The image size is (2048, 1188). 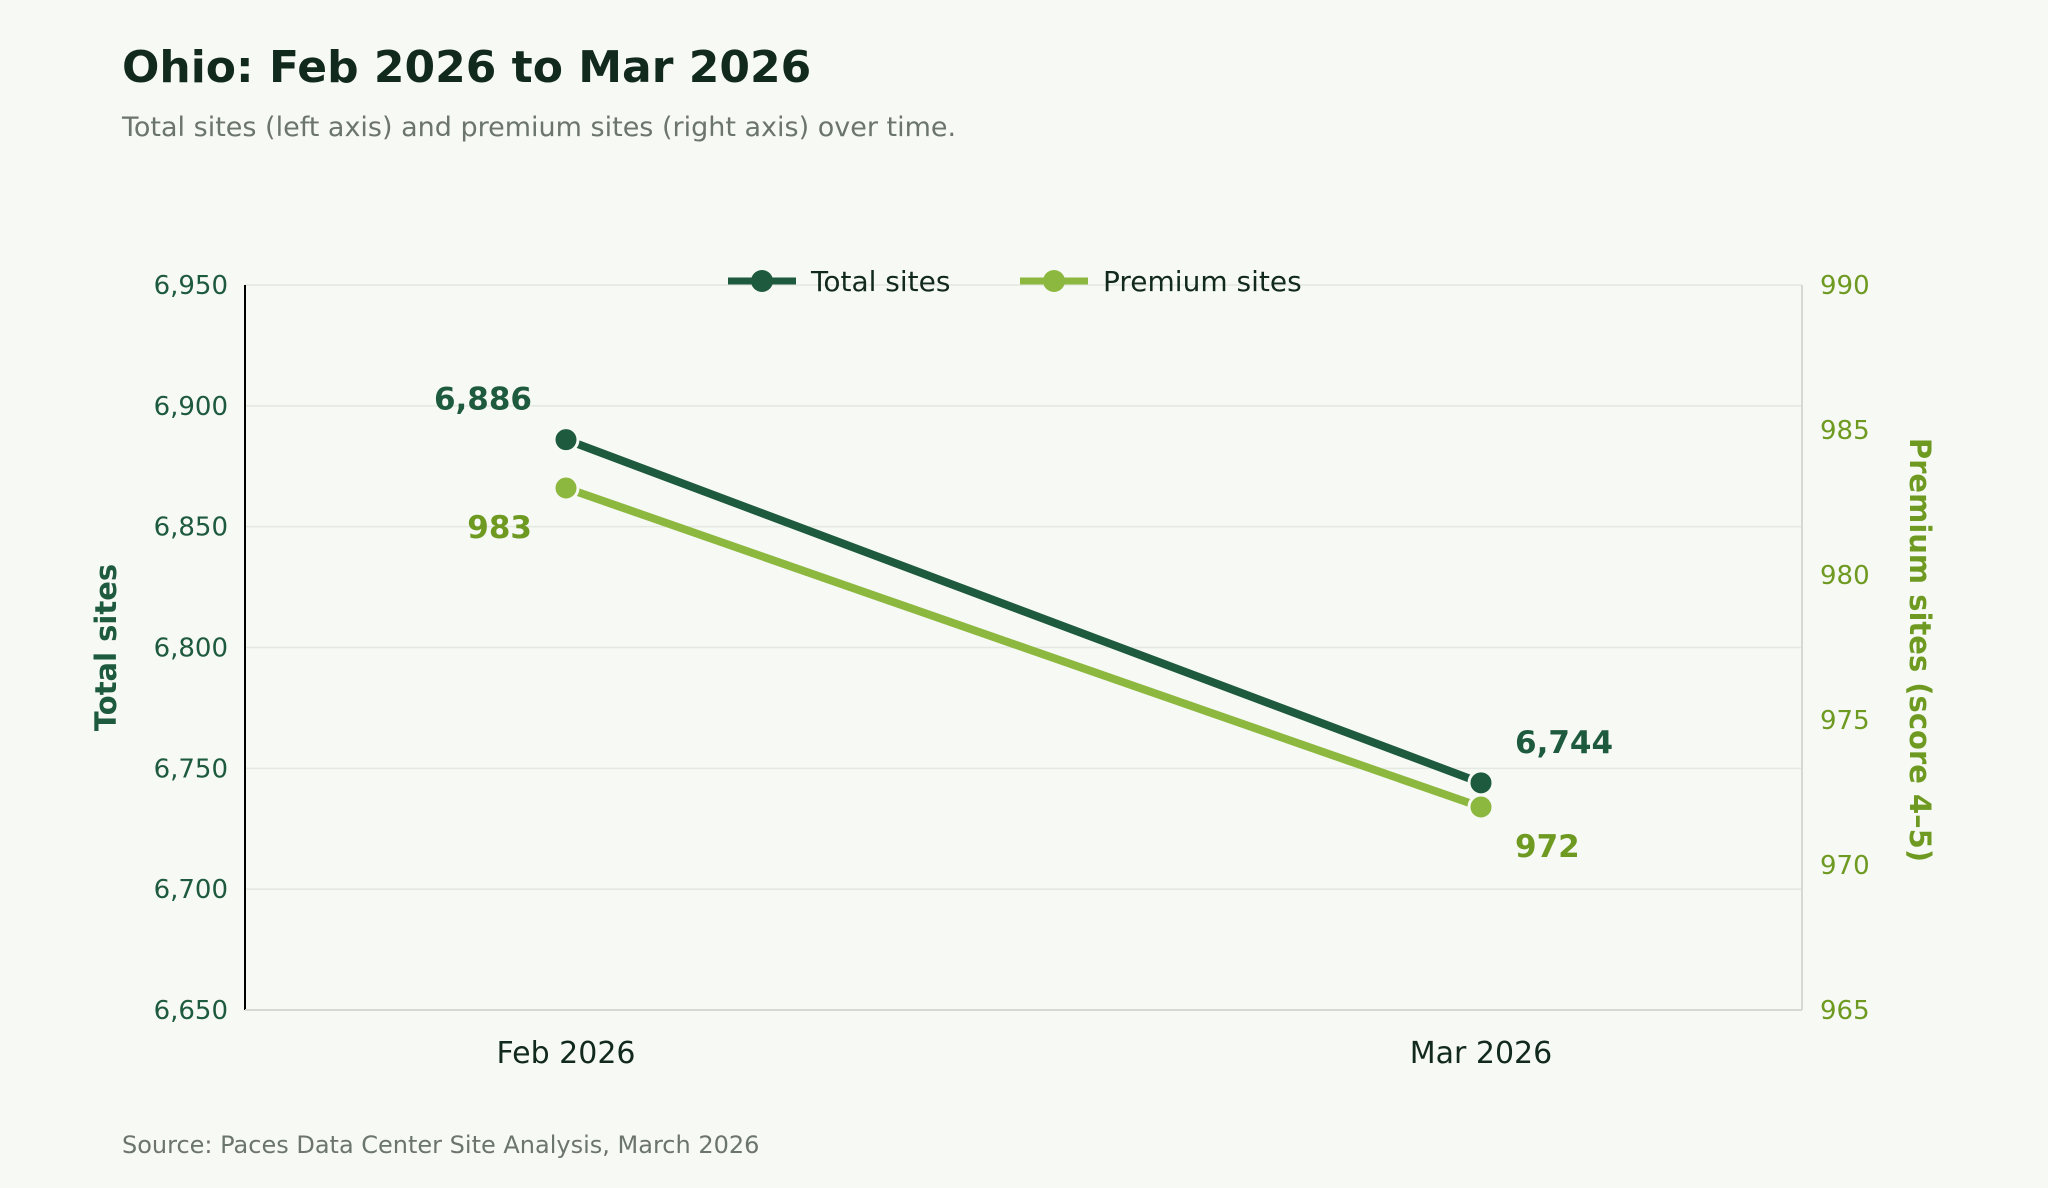 What do you see at coordinates (191, 769) in the screenshot?
I see `left-tick-label: 6,750` at bounding box center [191, 769].